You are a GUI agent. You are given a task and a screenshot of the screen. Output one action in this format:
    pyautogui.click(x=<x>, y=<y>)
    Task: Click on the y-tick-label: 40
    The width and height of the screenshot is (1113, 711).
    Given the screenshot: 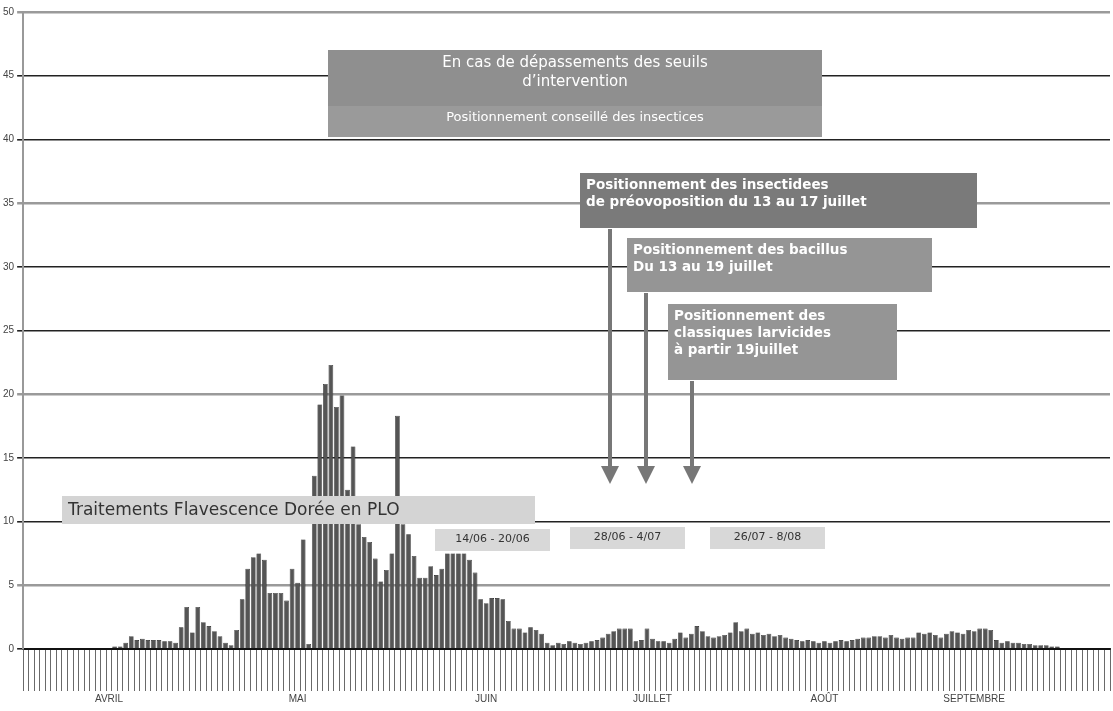 What is the action you would take?
    pyautogui.click(x=9, y=139)
    